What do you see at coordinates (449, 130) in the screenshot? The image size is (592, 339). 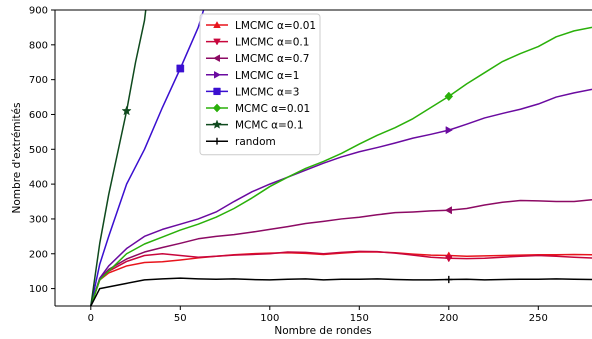 I see `series-4-marker` at bounding box center [449, 130].